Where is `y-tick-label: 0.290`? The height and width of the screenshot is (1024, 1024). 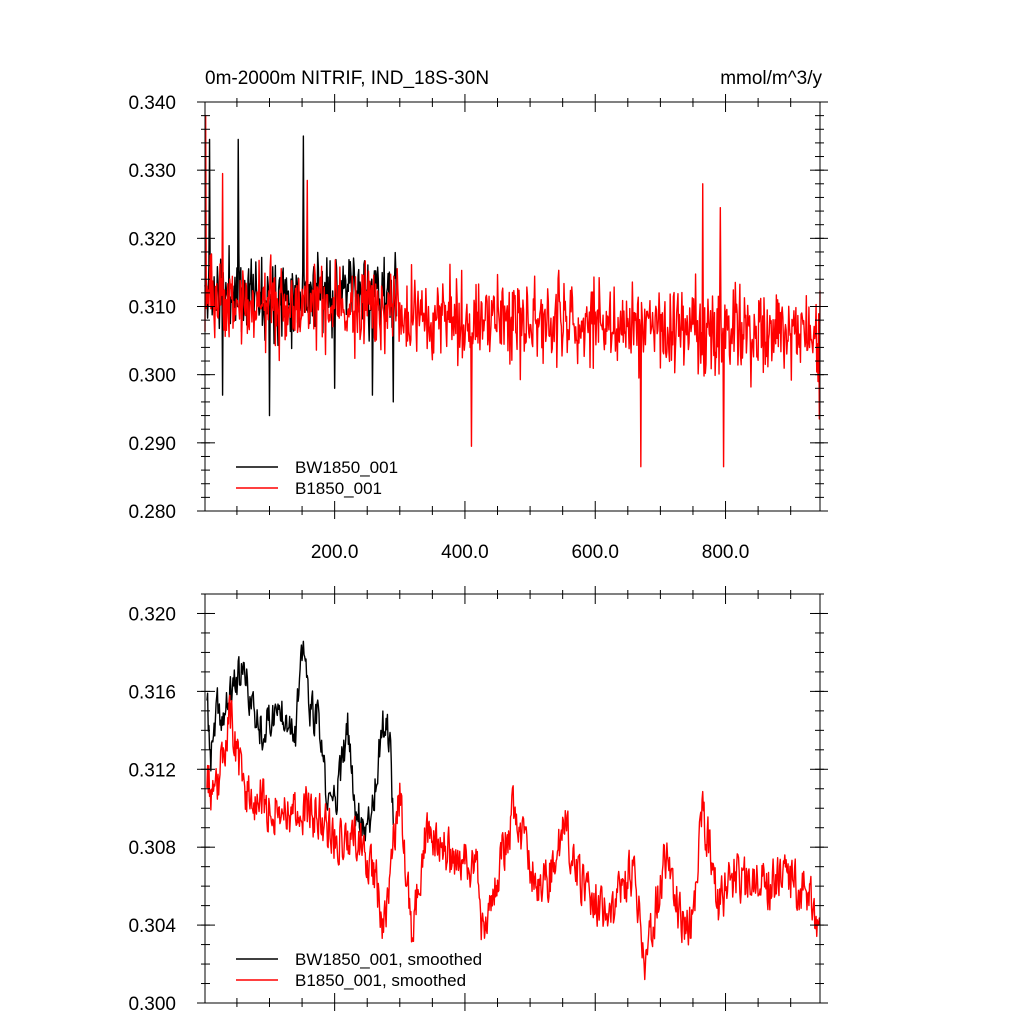 y-tick-label: 0.290 is located at coordinates (152, 444).